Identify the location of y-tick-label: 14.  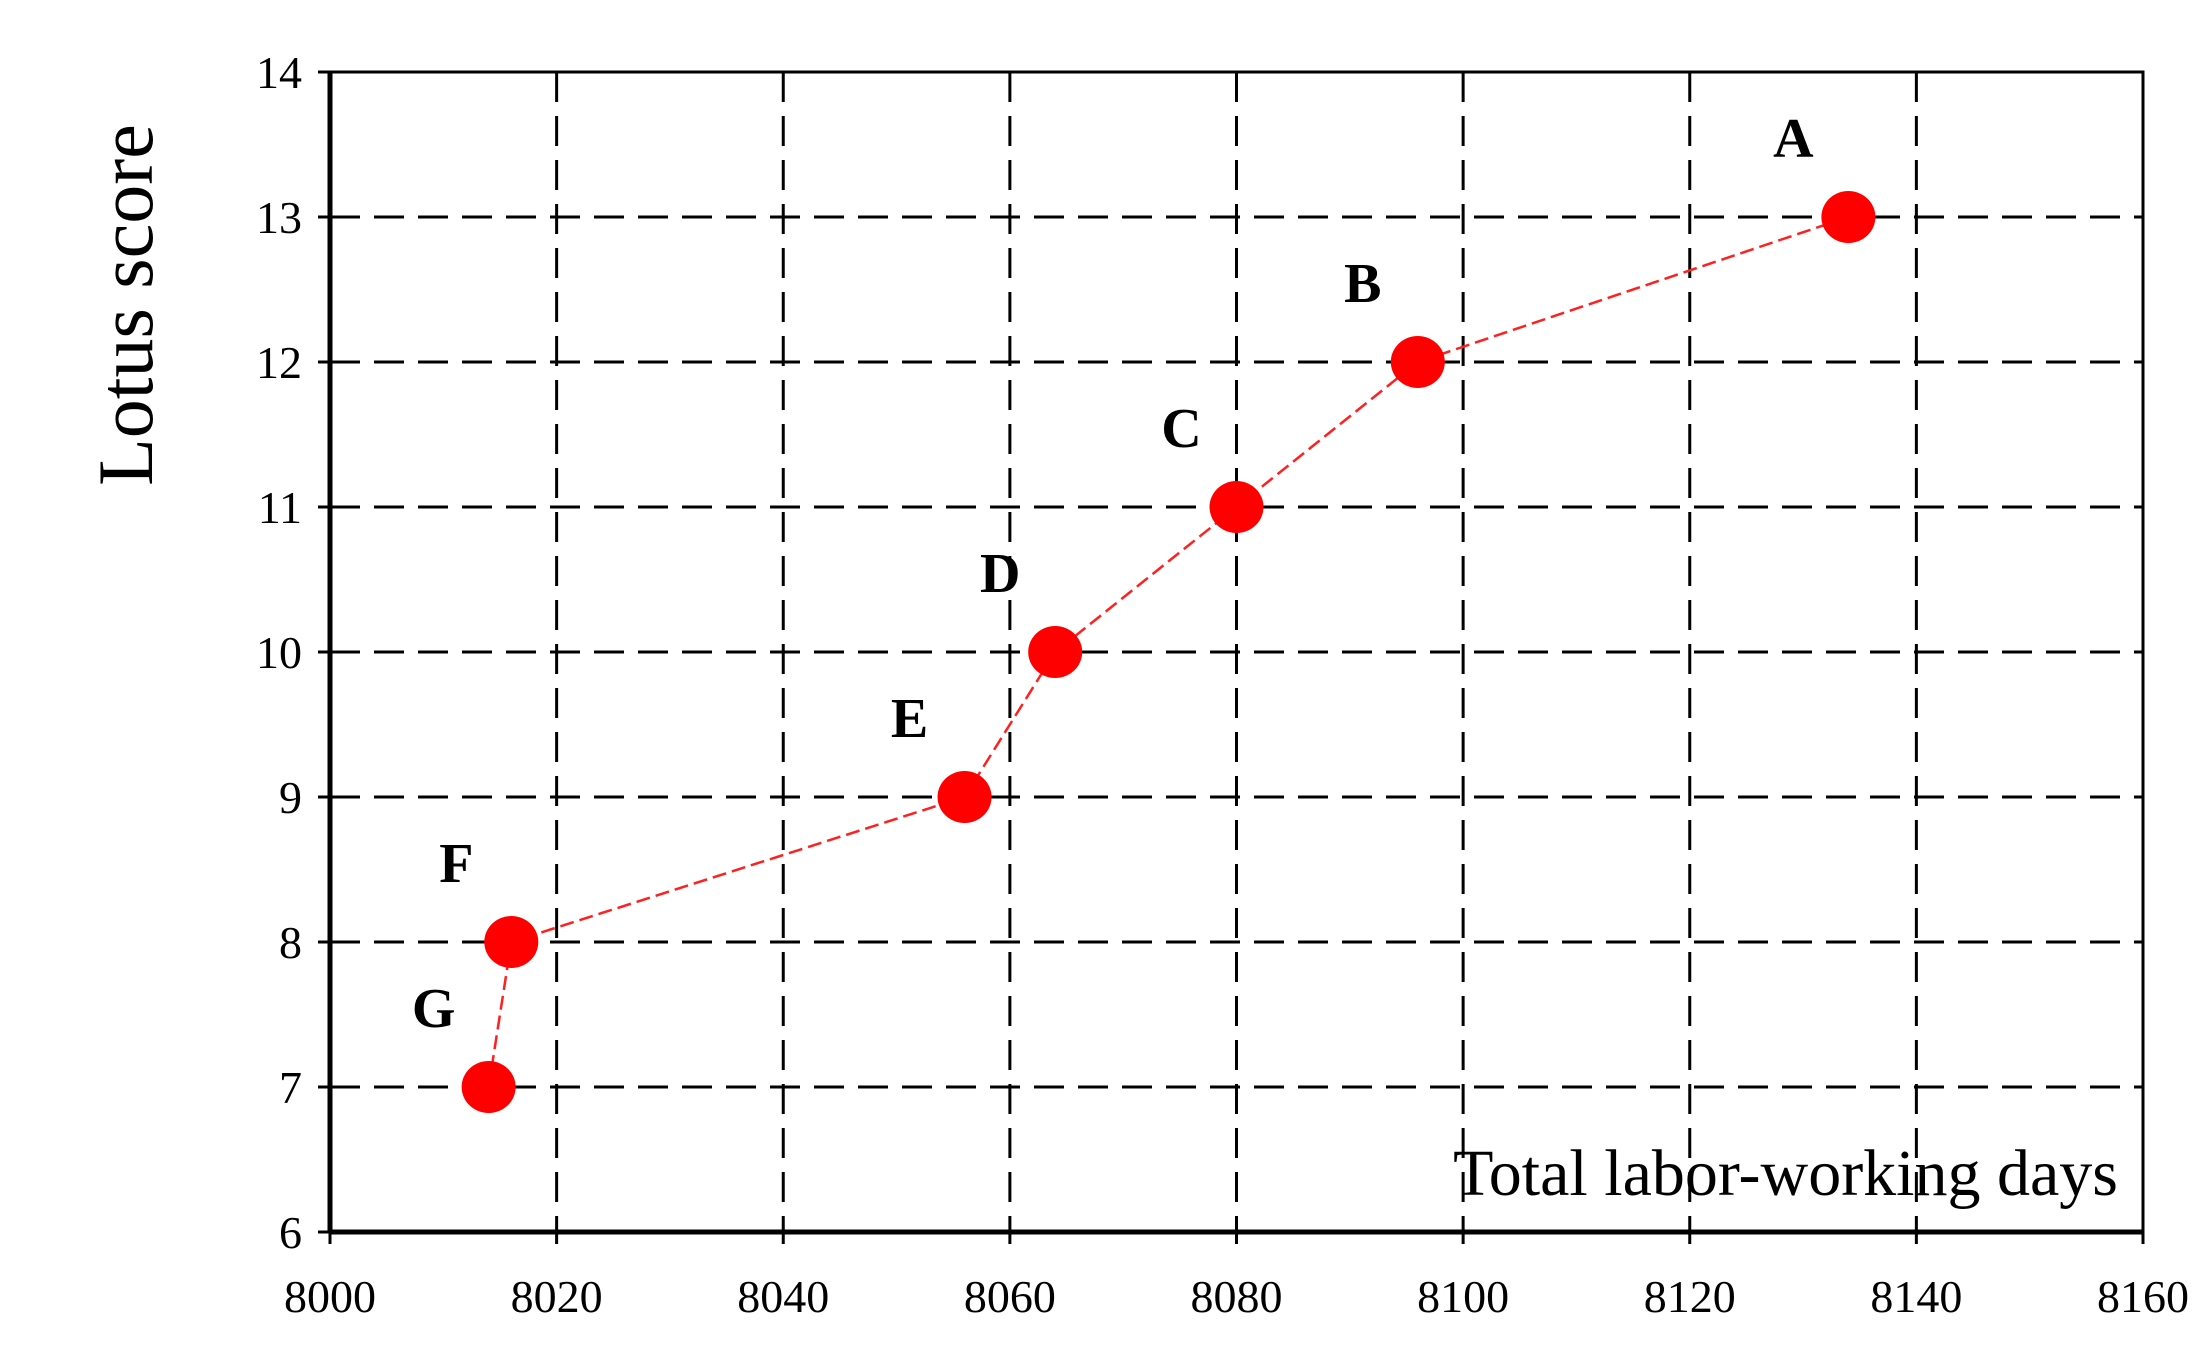
(279, 72).